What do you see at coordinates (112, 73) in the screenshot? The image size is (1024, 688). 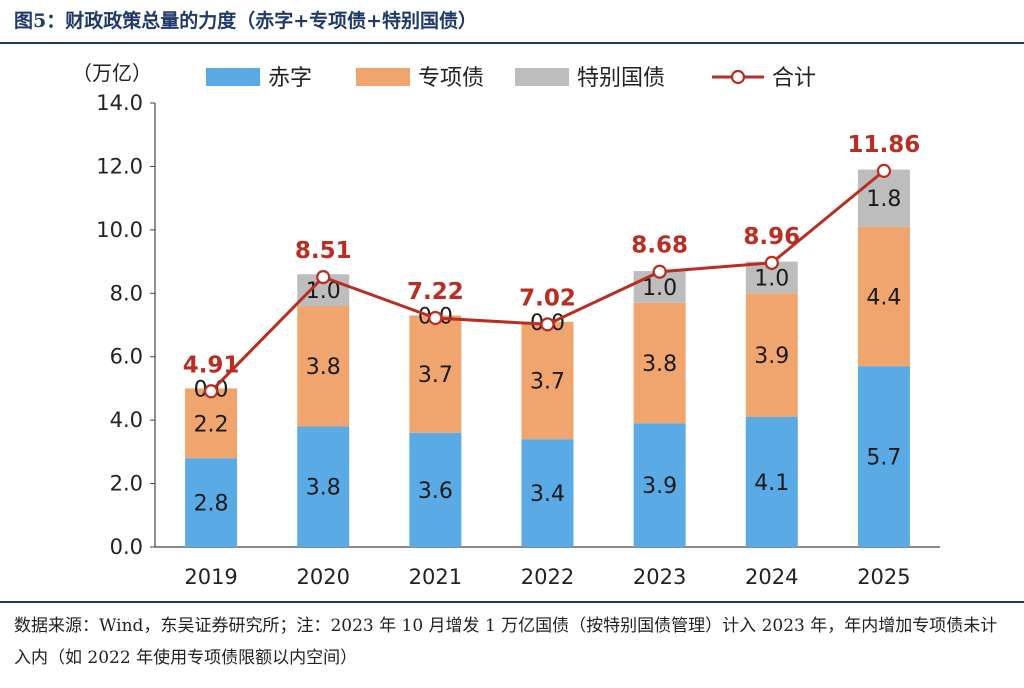 I see `y-axis-unit: （万亿）` at bounding box center [112, 73].